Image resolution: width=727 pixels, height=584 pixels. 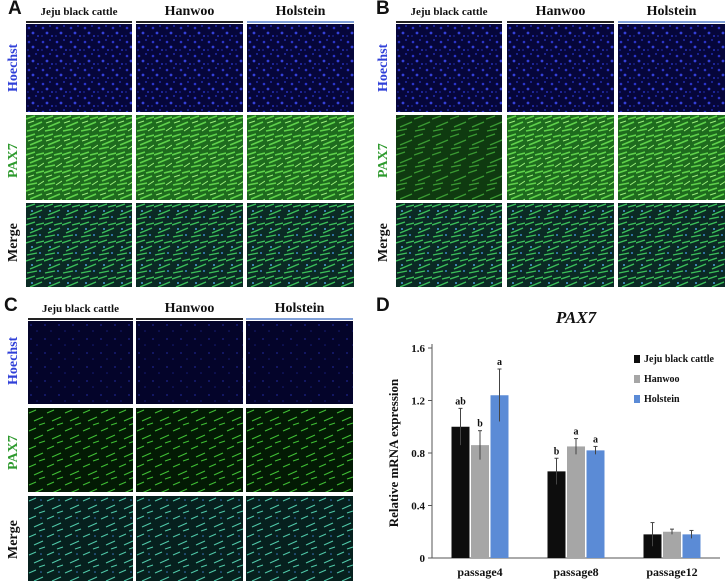 I want to click on image-hoechst-holstein-b, so click(x=671, y=68).